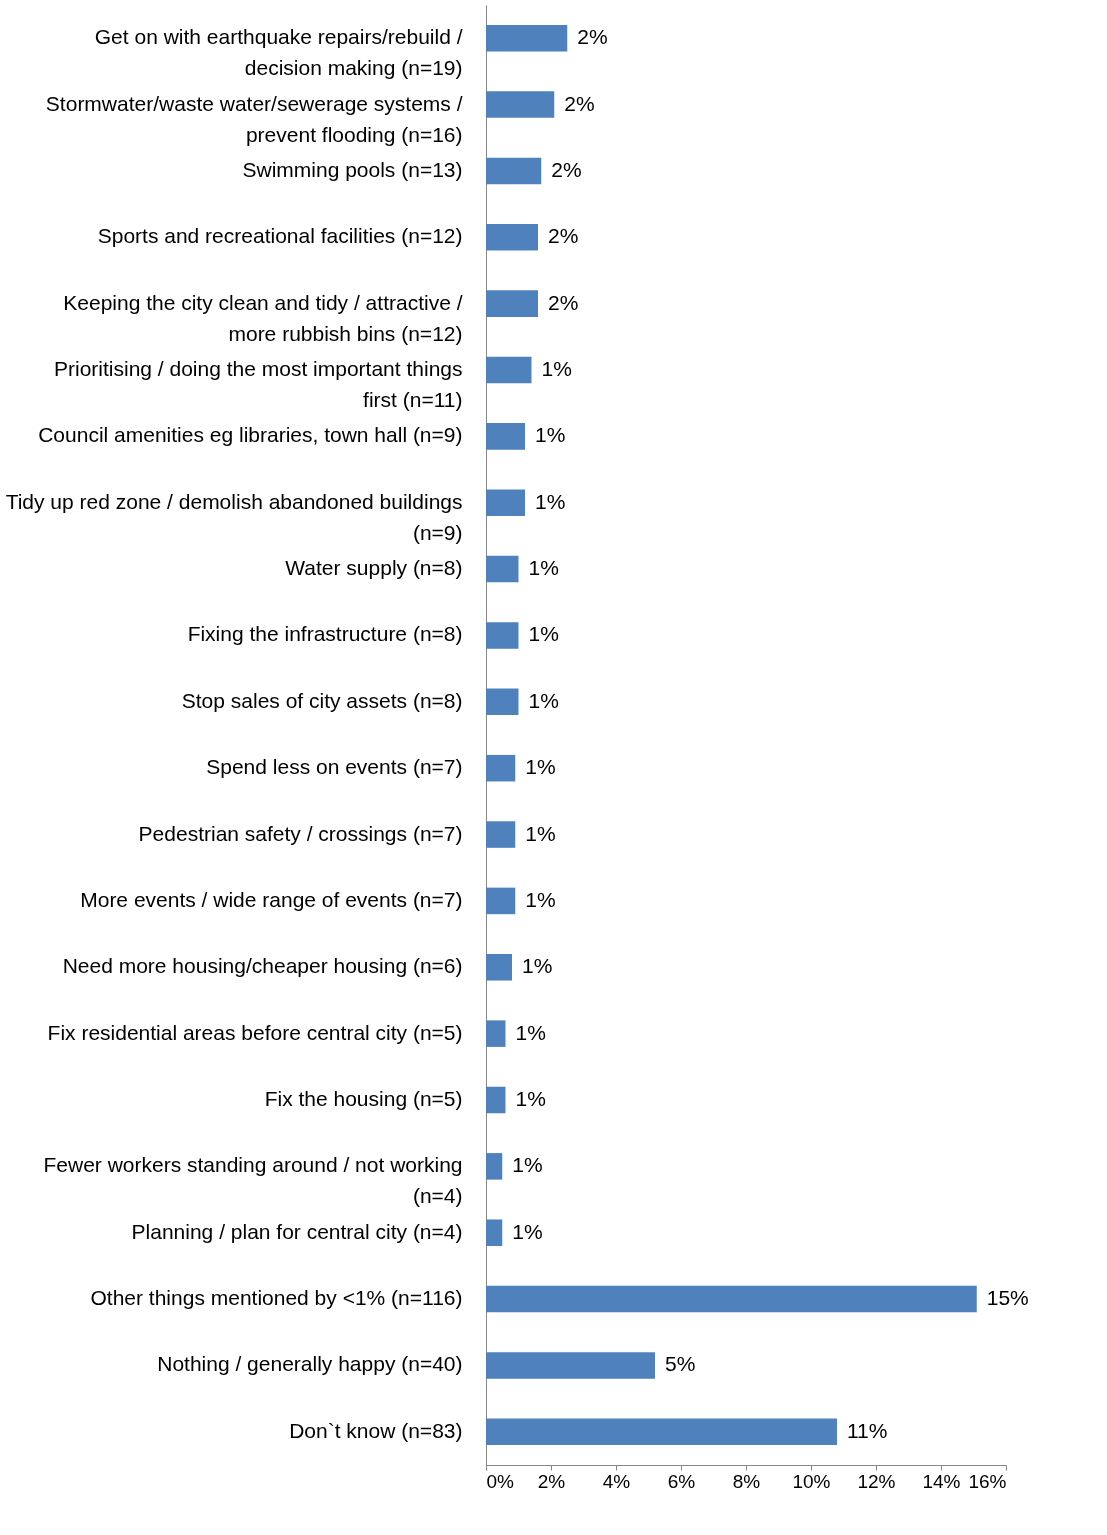 This screenshot has width=1107, height=1535. What do you see at coordinates (551, 1481) in the screenshot?
I see `x-tick-label: 2%` at bounding box center [551, 1481].